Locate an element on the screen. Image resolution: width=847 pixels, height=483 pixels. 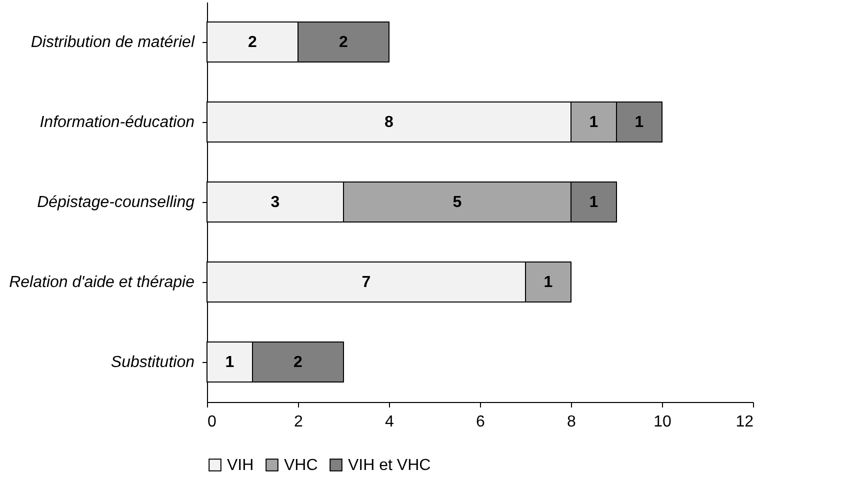
y-tick-label: Relation d'aide et thérapie is located at coordinates (102, 282).